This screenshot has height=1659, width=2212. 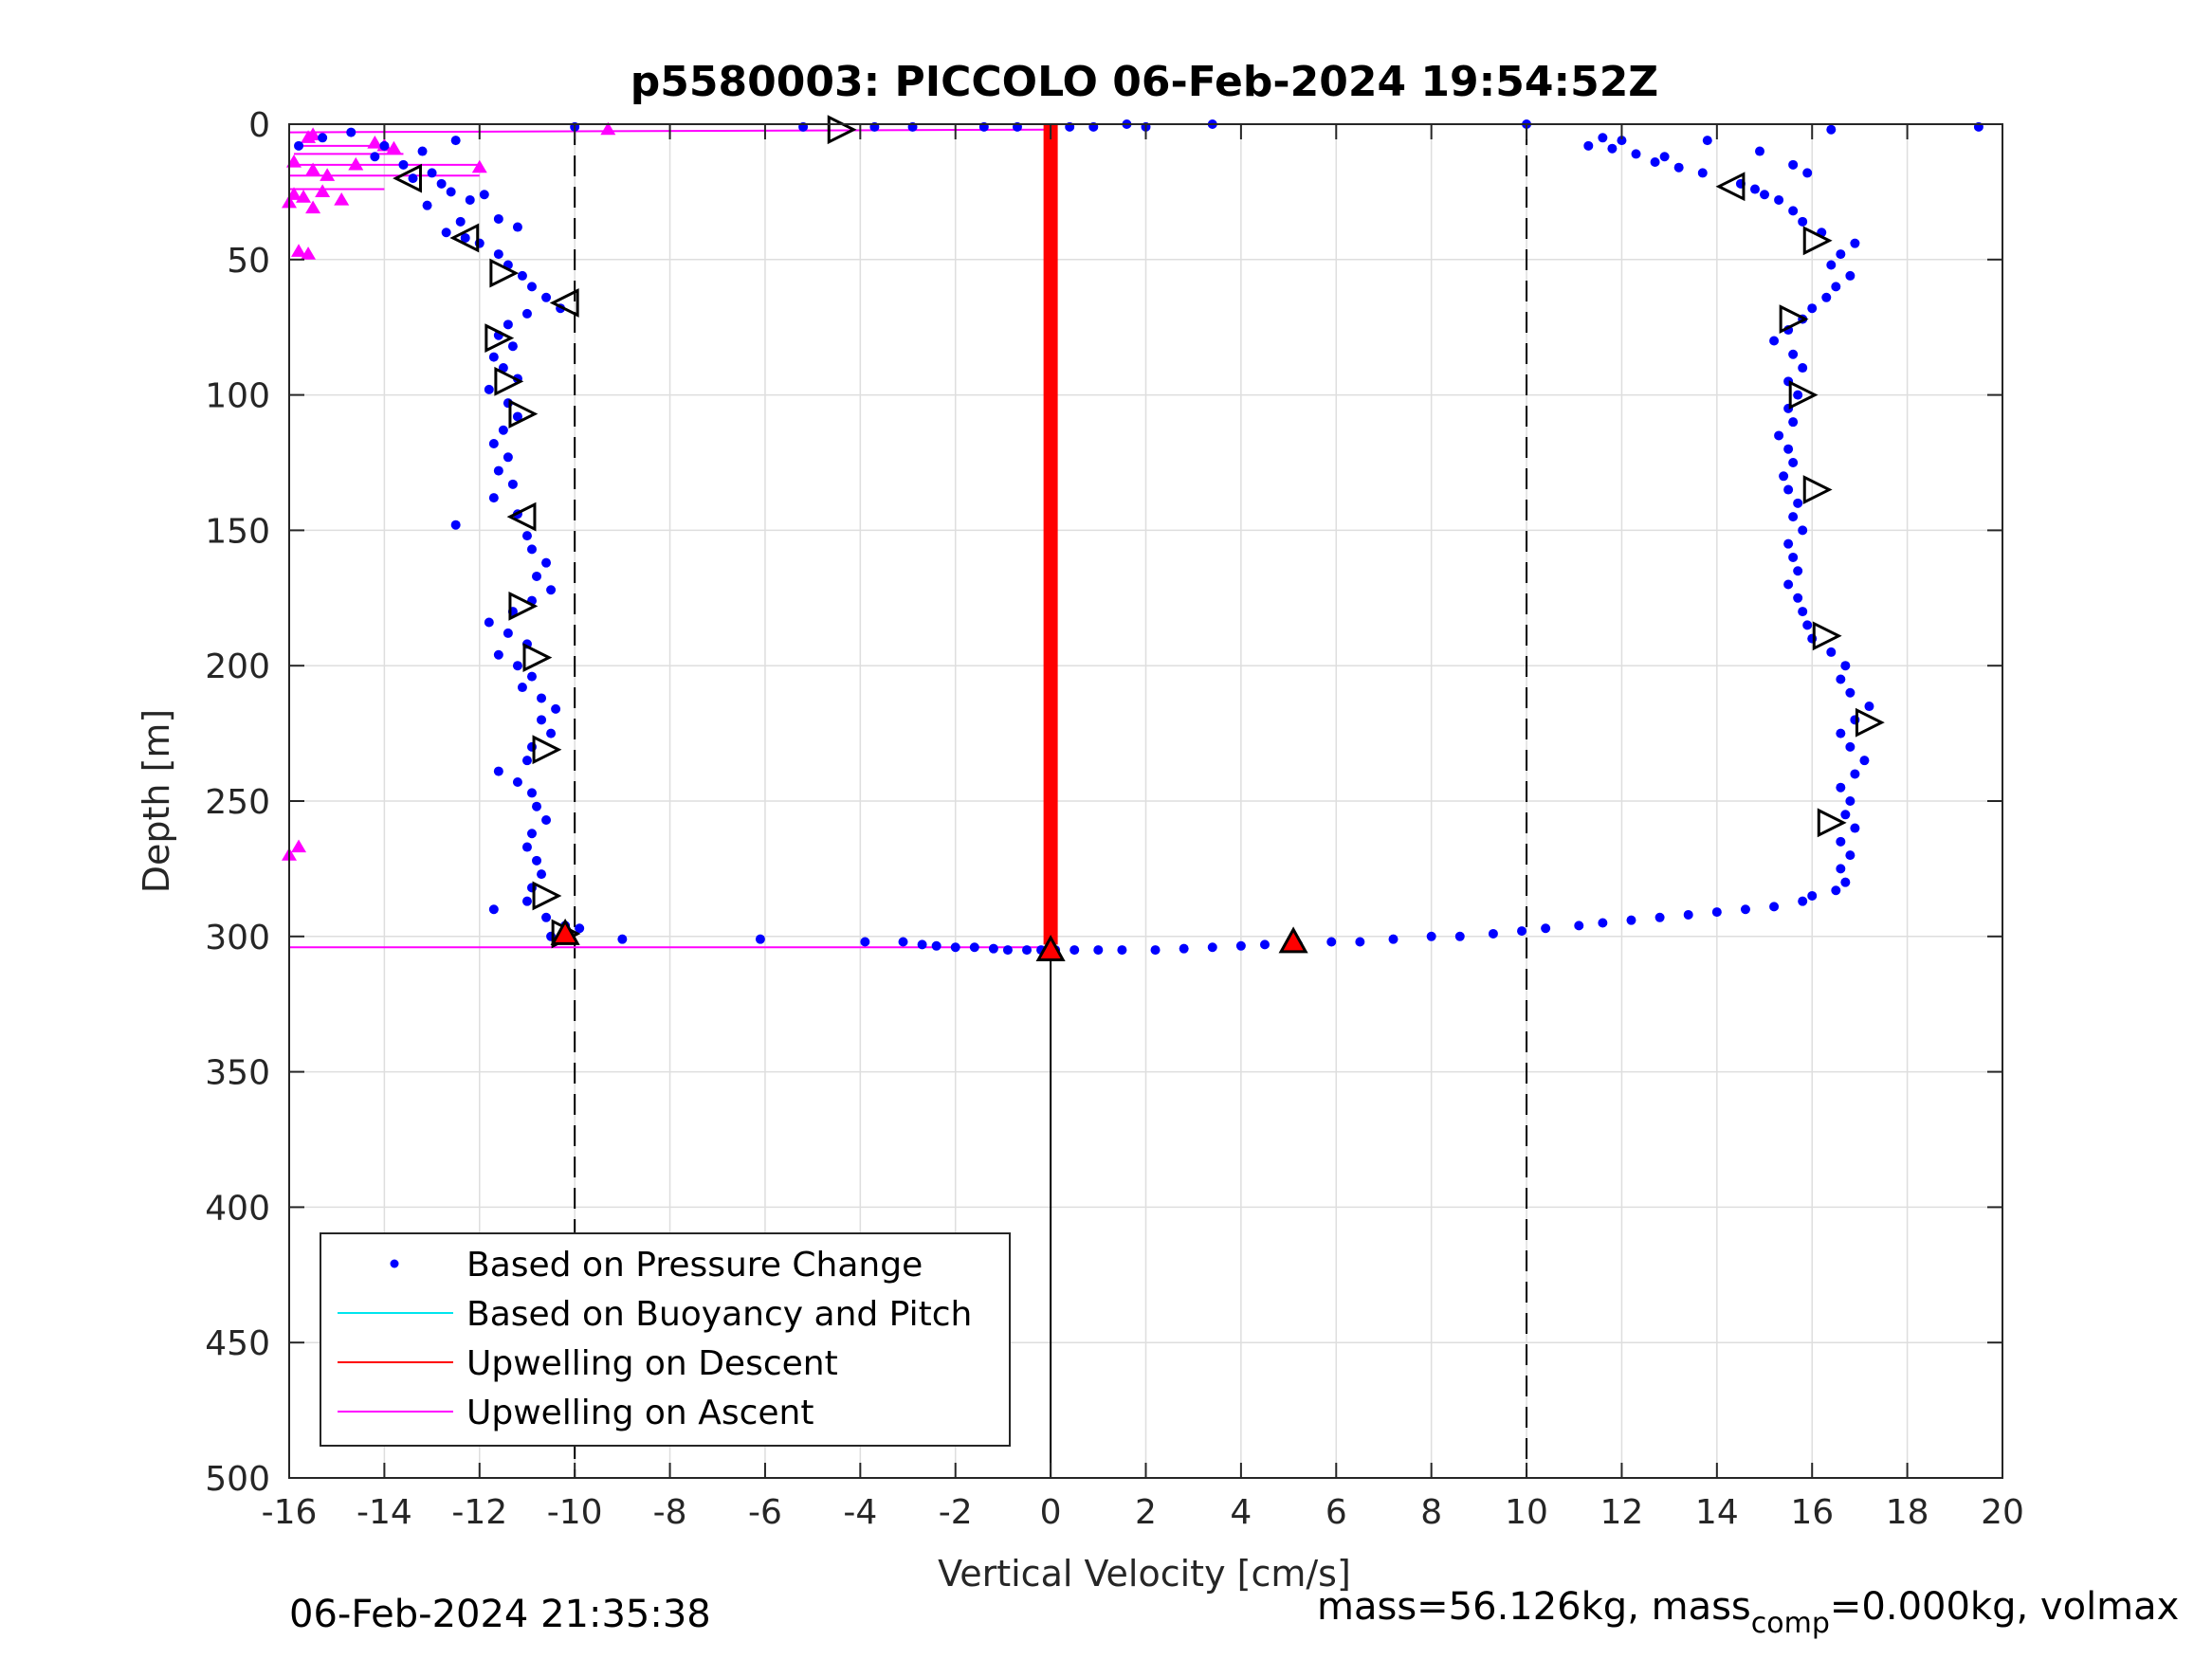 What do you see at coordinates (1050, 947) in the screenshot?
I see `filled-triangle-marker` at bounding box center [1050, 947].